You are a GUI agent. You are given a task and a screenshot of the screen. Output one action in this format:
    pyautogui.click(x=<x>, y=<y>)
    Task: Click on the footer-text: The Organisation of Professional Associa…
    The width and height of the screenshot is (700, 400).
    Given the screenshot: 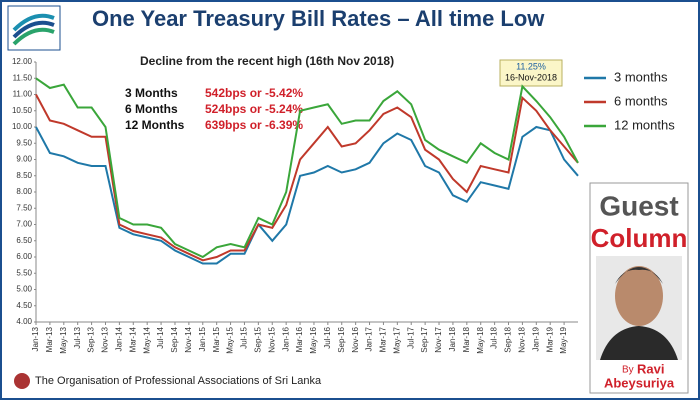 What is the action you would take?
    pyautogui.click(x=178, y=381)
    